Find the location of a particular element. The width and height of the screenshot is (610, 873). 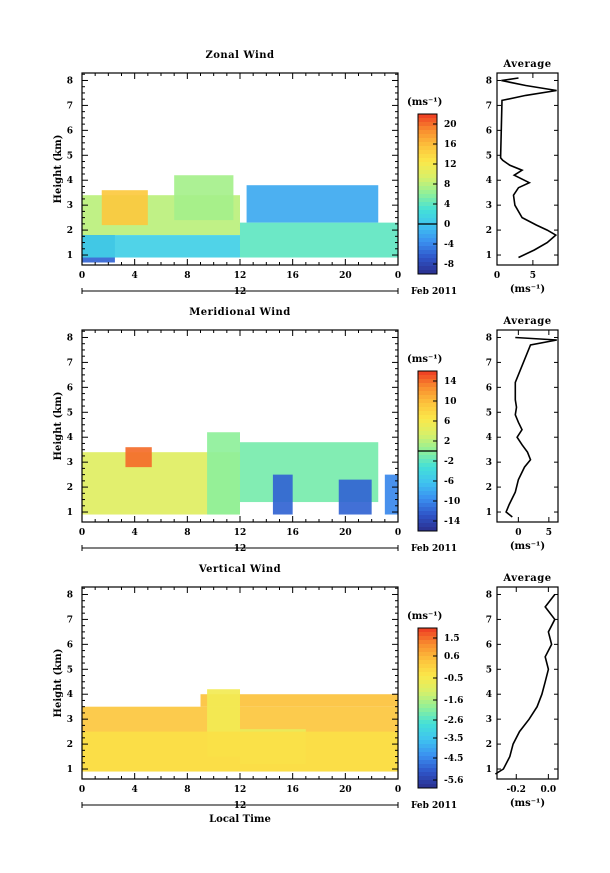

y-tick-label: 3 is located at coordinates (70, 720).